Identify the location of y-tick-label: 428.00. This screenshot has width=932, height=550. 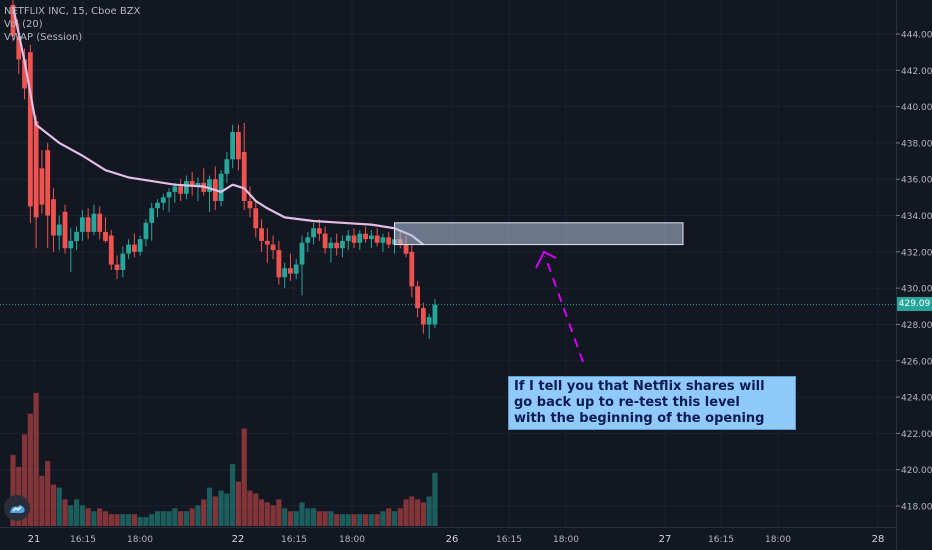
(916, 326).